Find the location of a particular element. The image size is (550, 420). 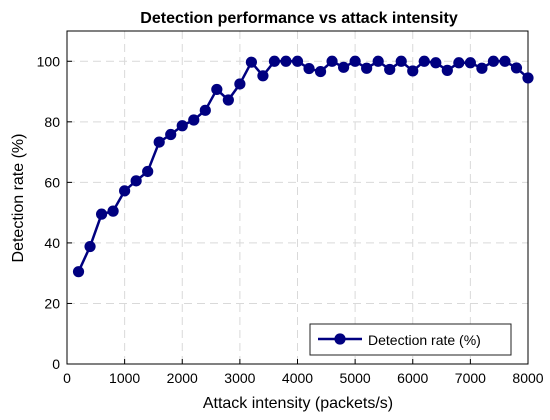

x-axis-label: Attack intensity (packets/s) is located at coordinates (298, 403).